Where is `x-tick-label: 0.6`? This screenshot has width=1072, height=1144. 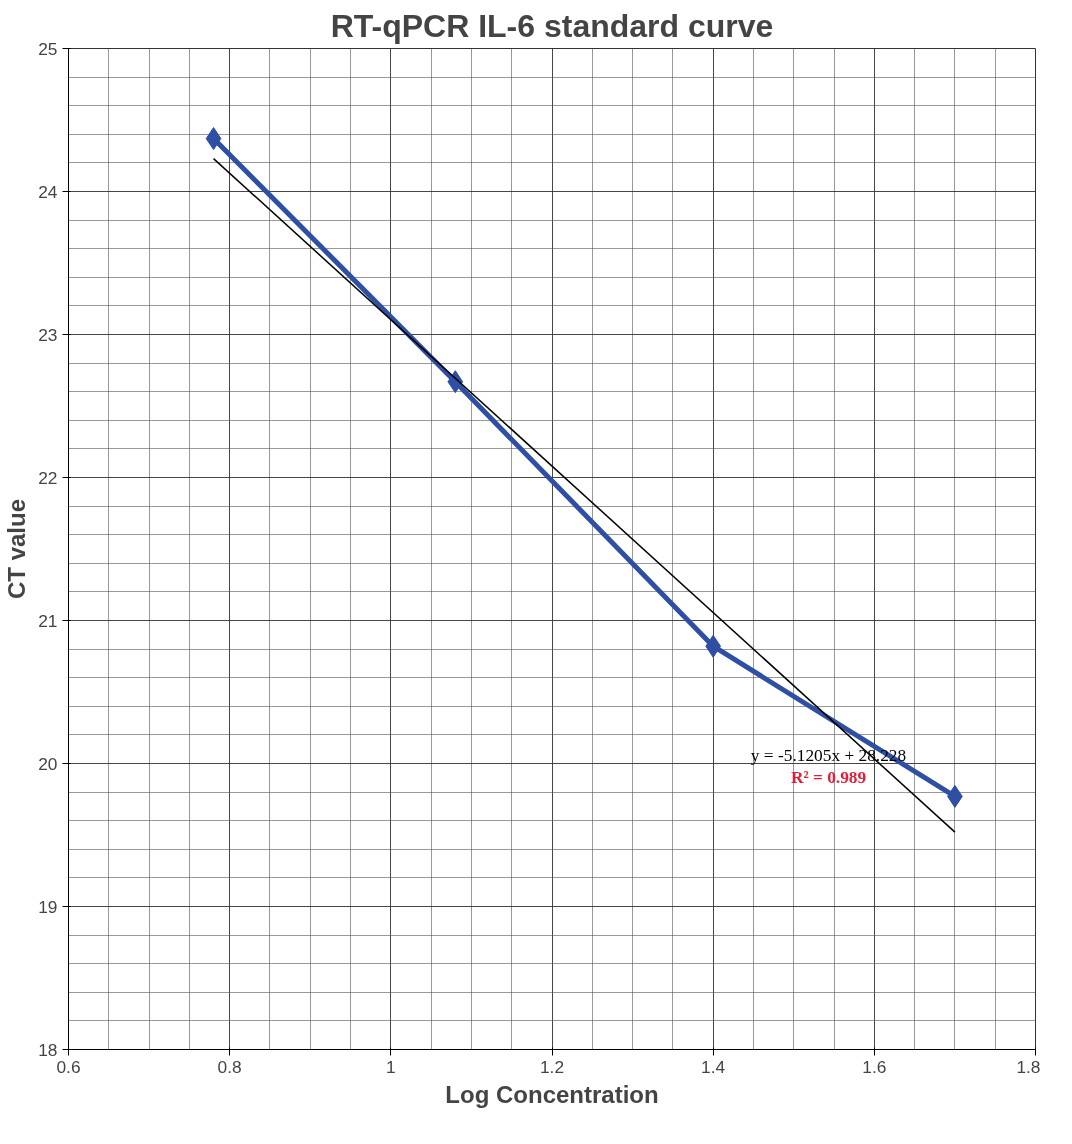
x-tick-label: 0.6 is located at coordinates (68, 1066).